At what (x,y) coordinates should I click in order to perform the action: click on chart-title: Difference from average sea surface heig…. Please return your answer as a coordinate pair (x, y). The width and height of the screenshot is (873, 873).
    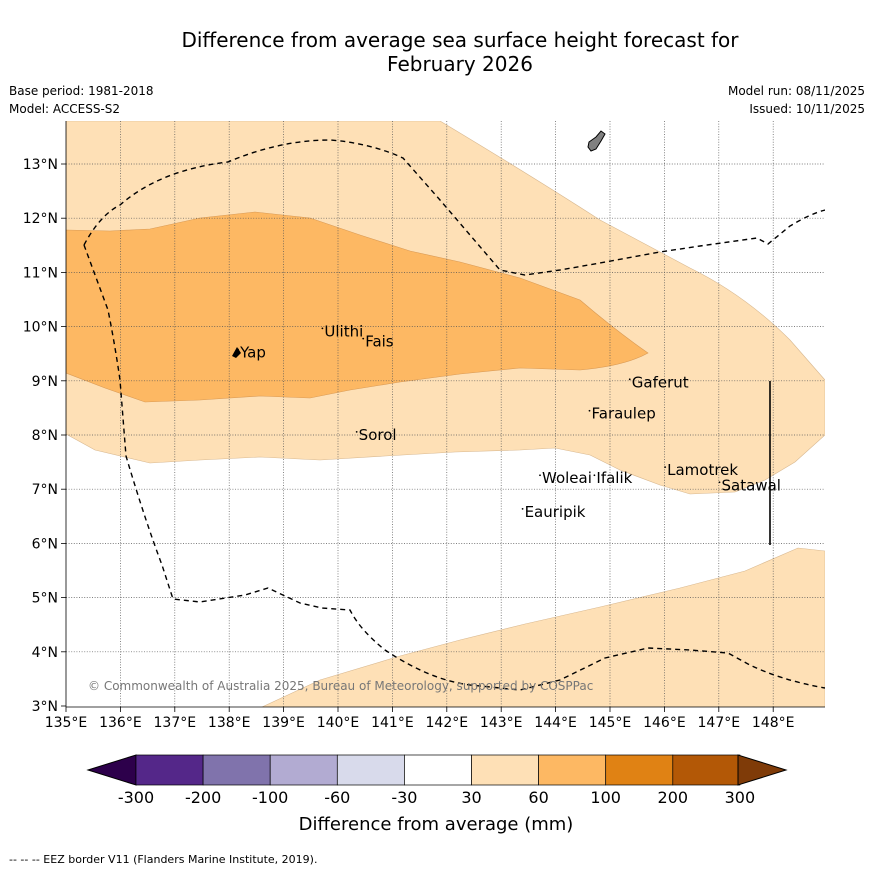
    Looking at the image, I should click on (436, 52).